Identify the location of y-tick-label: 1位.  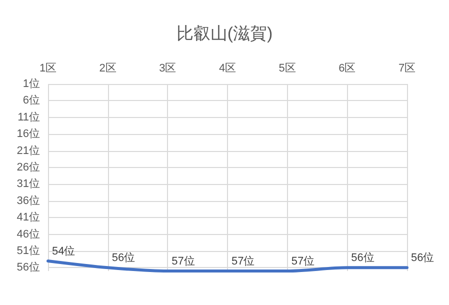
(31, 84).